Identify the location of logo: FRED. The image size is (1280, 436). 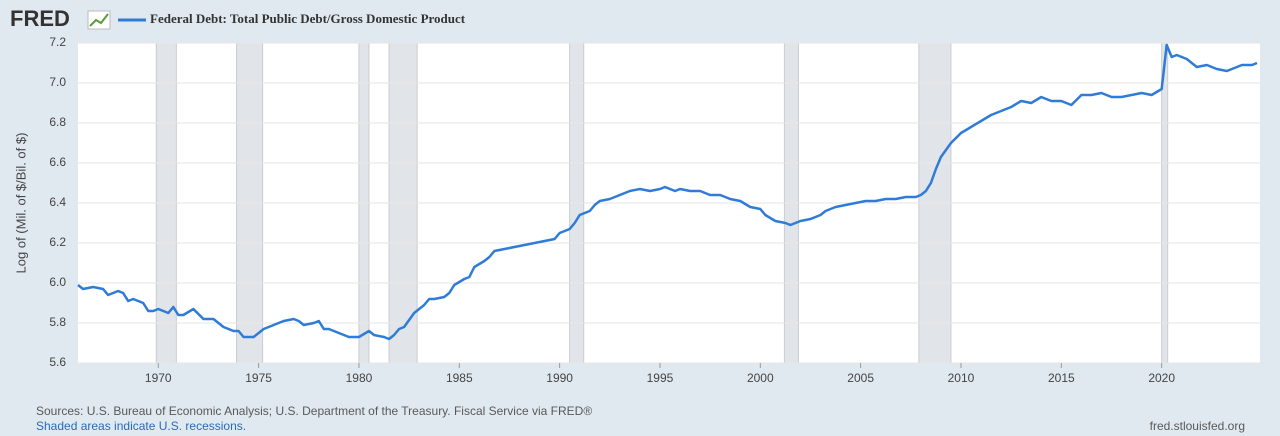
(40, 18).